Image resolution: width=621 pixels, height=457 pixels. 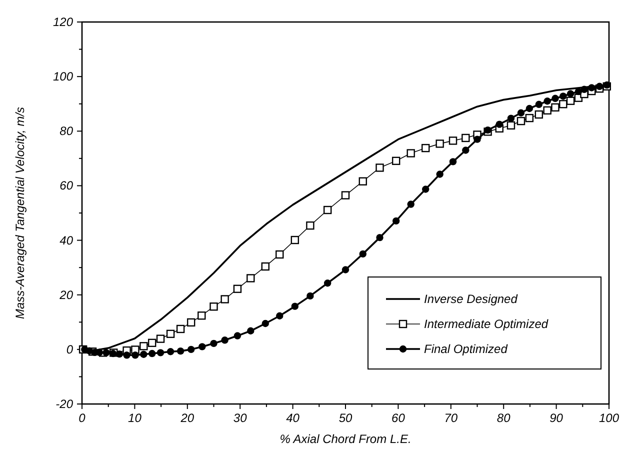 What do you see at coordinates (67, 240) in the screenshot?
I see `y-tick-label: 40` at bounding box center [67, 240].